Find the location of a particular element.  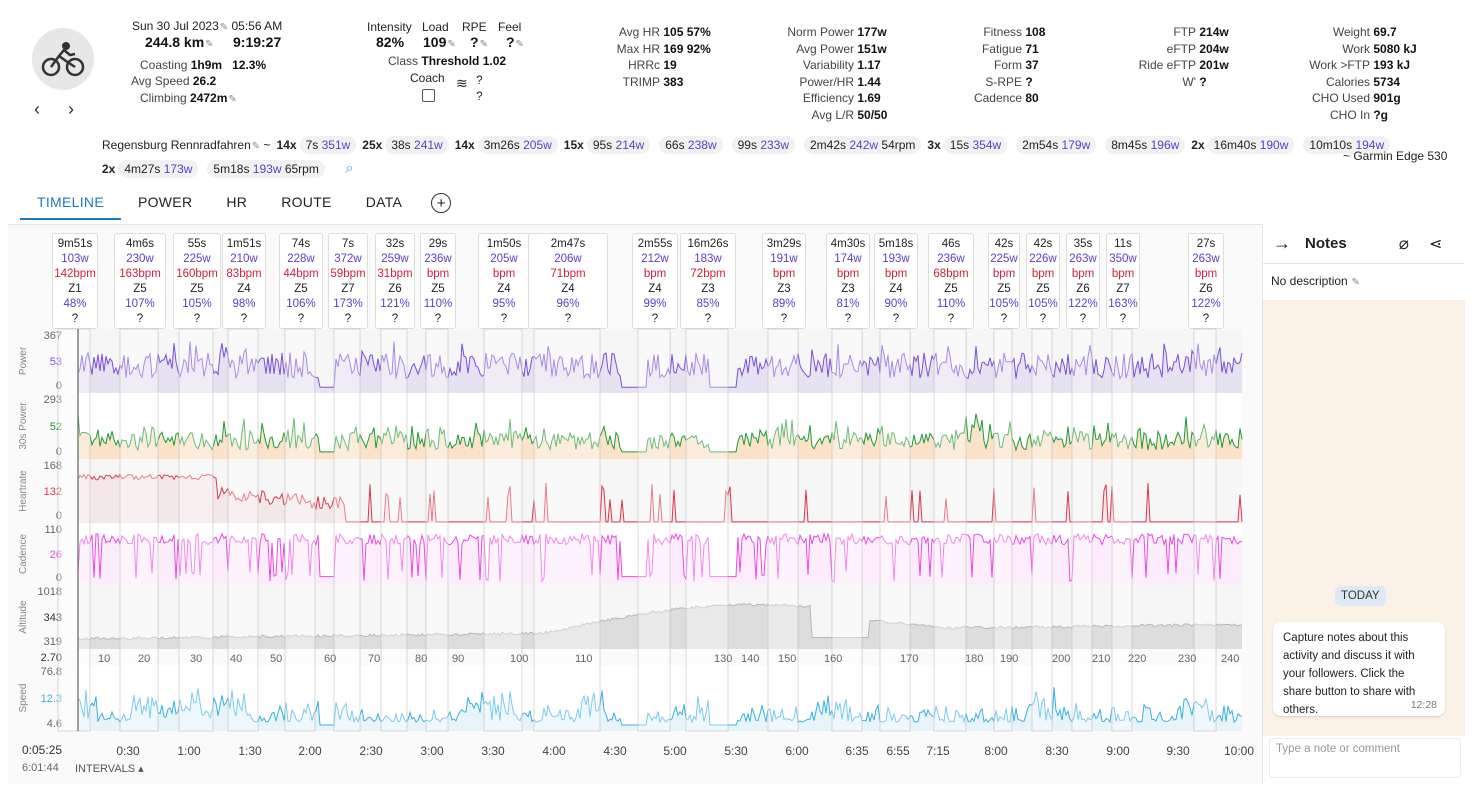

interval-box: 74s 228w 44bpm Z5 106%? is located at coordinates (301, 281).